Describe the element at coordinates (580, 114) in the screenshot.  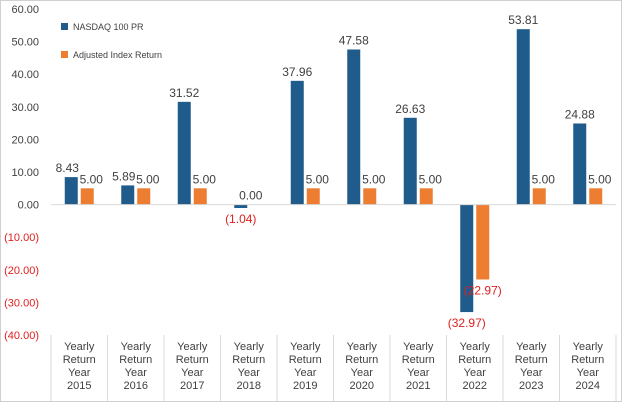
I see `data-label: 24.88` at that location.